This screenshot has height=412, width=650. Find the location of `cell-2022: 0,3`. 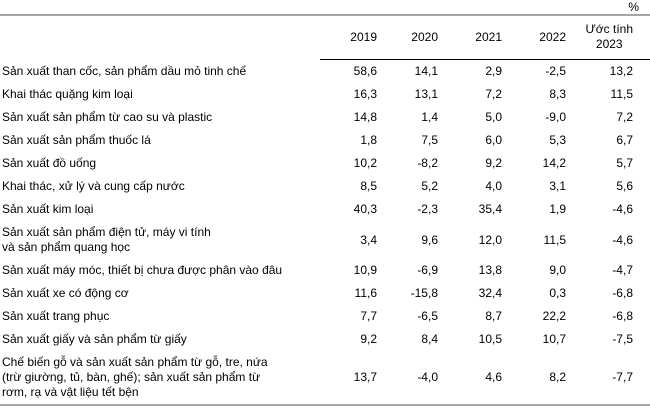

cell-2022: 0,3 is located at coordinates (557, 293).